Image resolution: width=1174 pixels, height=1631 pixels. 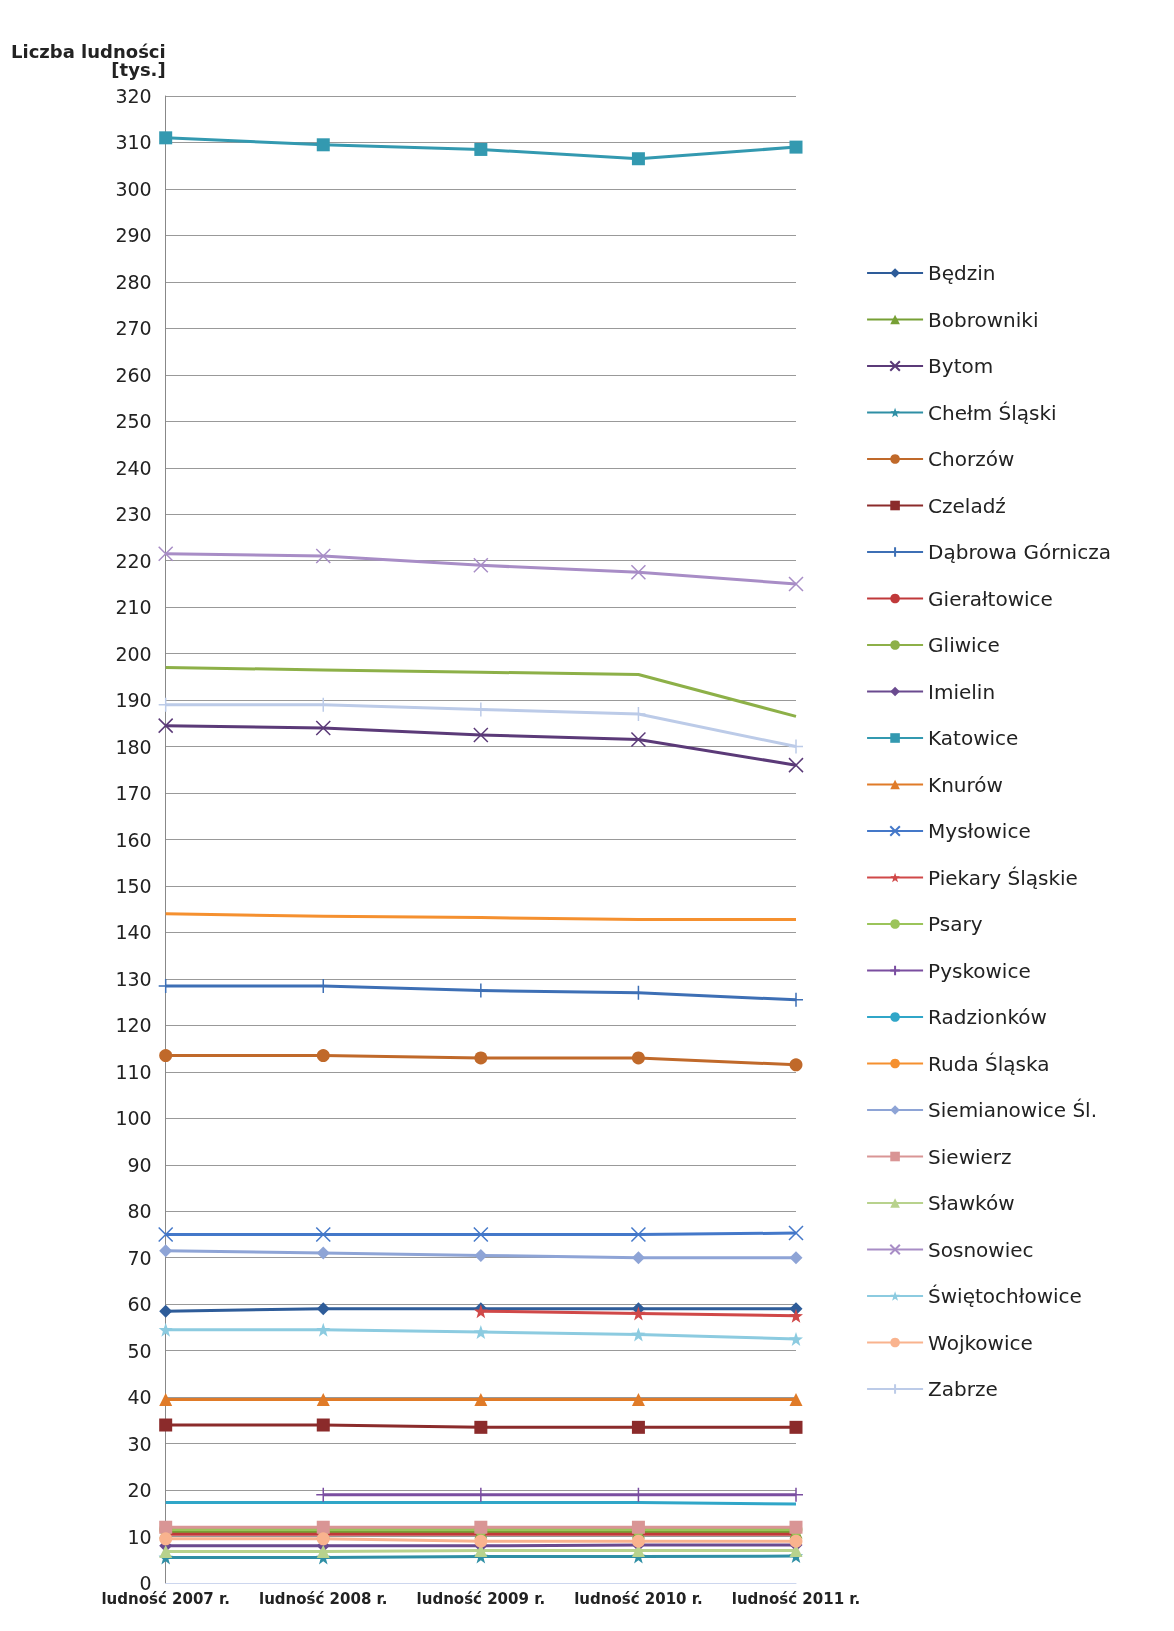 What do you see at coordinates (990, 598) in the screenshot?
I see `legend-label: Gierałtowice` at bounding box center [990, 598].